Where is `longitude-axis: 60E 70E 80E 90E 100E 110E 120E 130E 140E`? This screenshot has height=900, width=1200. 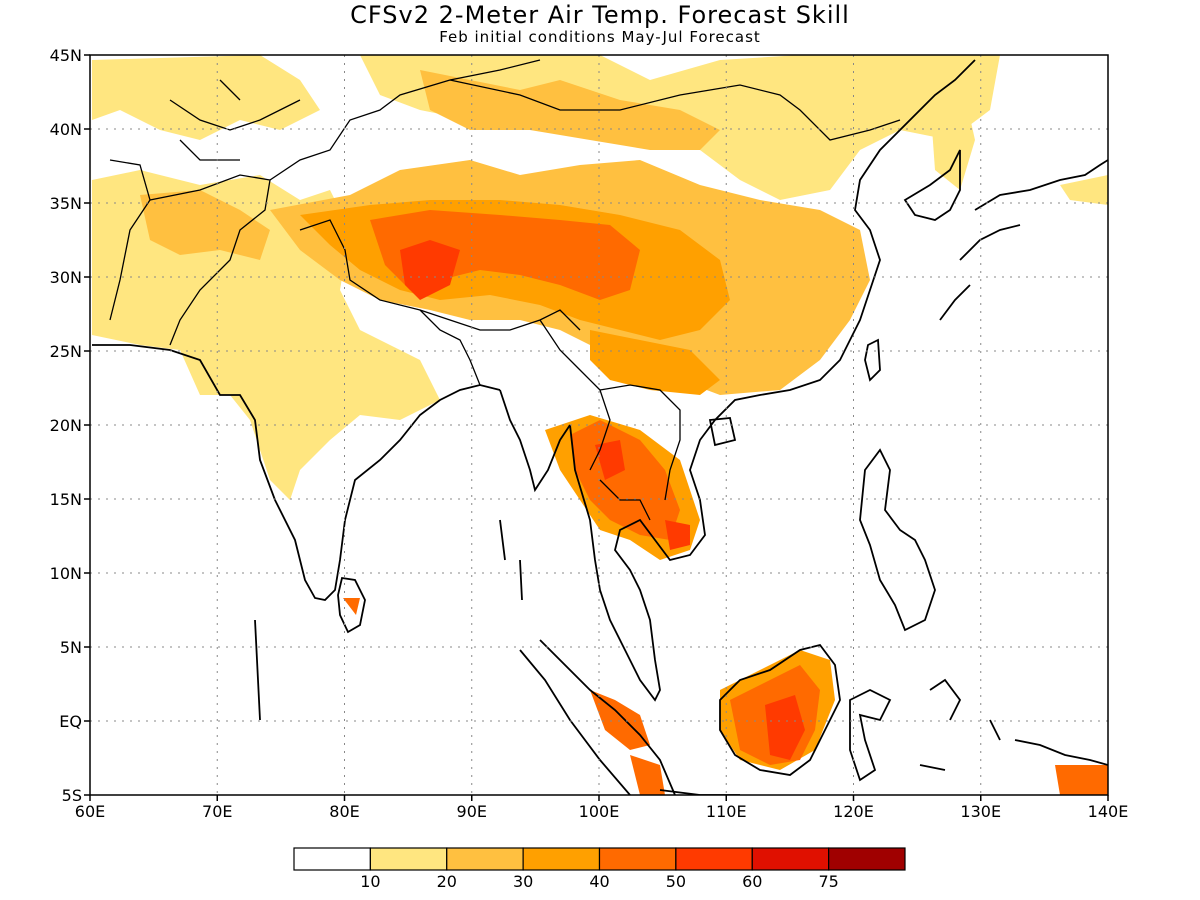
longitude-axis: 60E 70E 80E 90E 100E 110E 120E 130E 140E is located at coordinates (602, 808).